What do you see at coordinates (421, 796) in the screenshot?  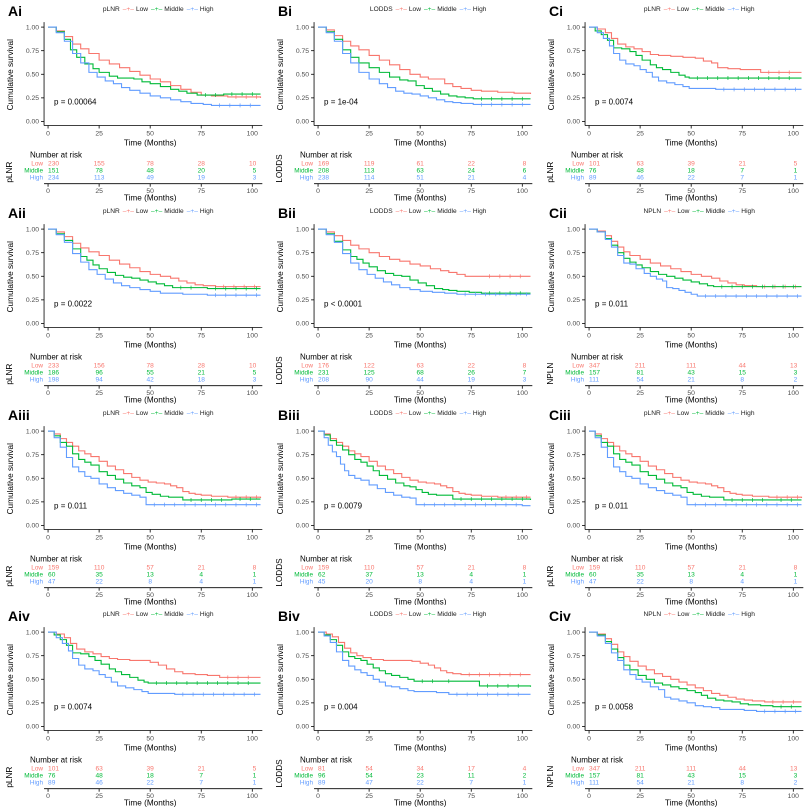 I see `risk-x-tick-label: 50` at bounding box center [421, 796].